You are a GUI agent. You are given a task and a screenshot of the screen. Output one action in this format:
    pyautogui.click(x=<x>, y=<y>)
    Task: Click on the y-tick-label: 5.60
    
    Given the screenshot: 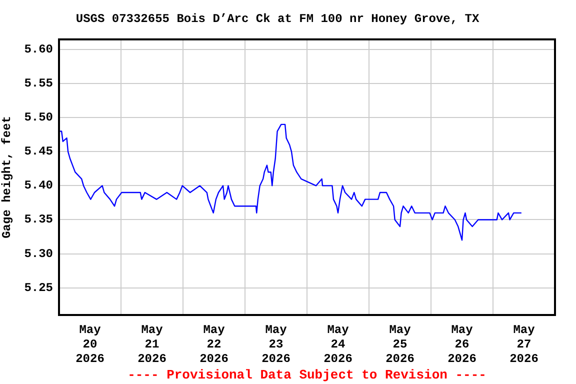 What is the action you would take?
    pyautogui.click(x=38, y=49)
    